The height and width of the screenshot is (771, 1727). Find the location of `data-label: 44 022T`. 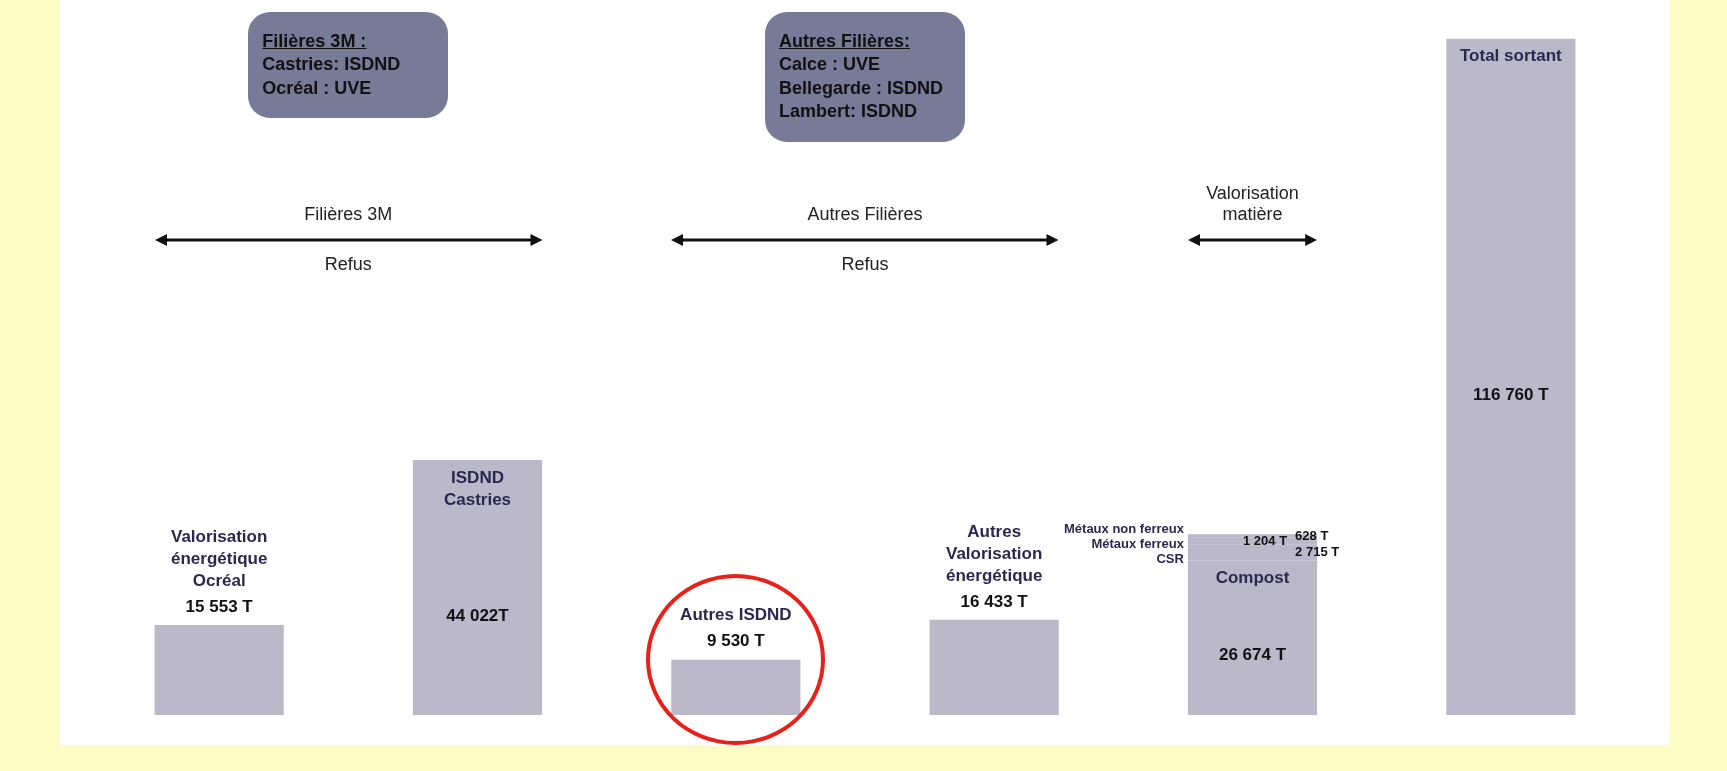

data-label: 44 022T is located at coordinates (478, 616).